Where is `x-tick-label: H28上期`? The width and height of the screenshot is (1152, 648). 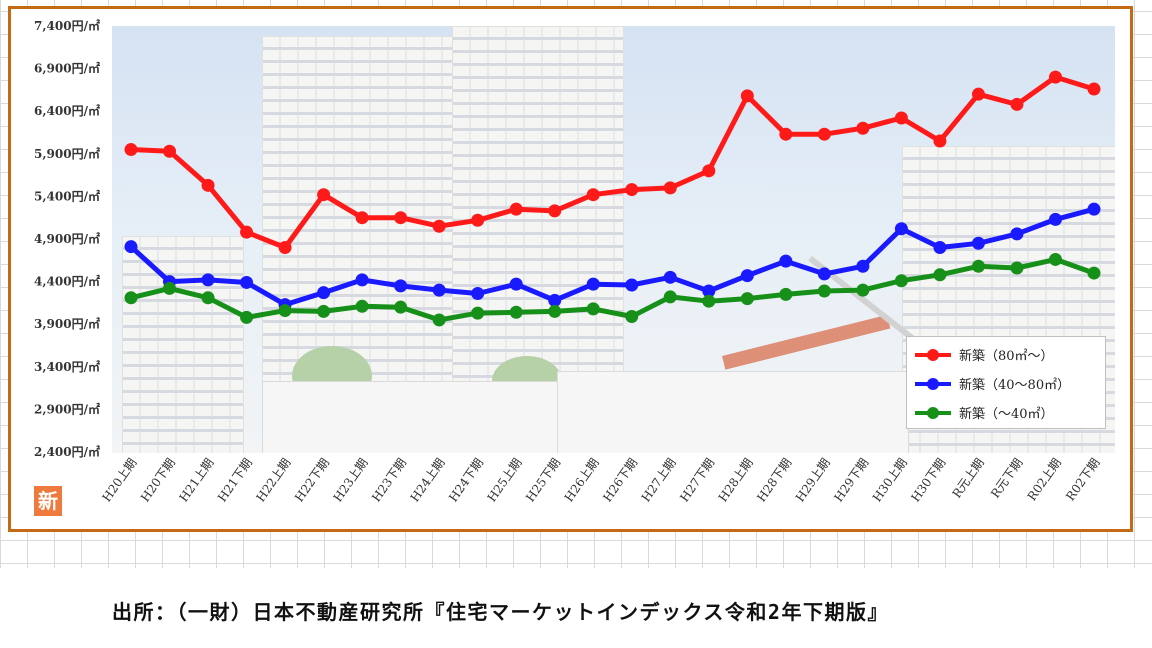 x-tick-label: H28上期 is located at coordinates (736, 480).